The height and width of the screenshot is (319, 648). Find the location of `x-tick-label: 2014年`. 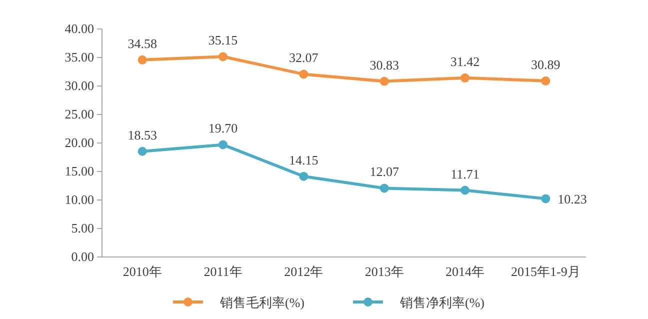

x-tick-label: 2014年 is located at coordinates (465, 271).